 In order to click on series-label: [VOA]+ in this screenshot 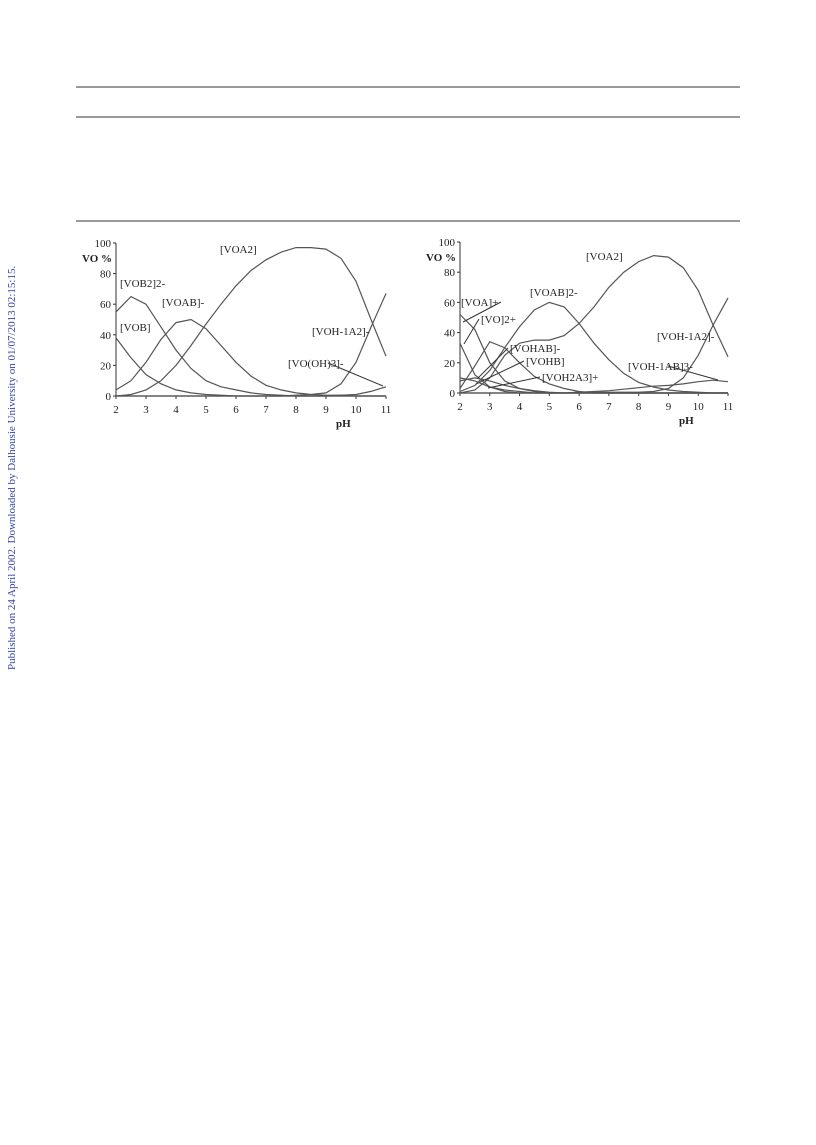, I will do `click(479, 303)`.